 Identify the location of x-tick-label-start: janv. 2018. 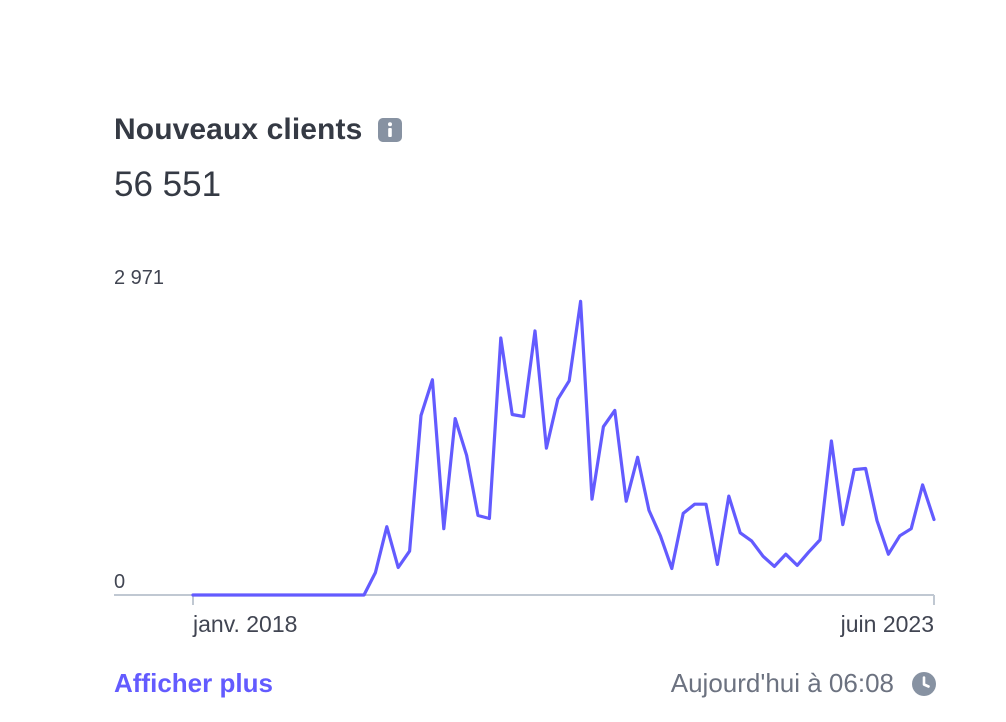
(244, 624).